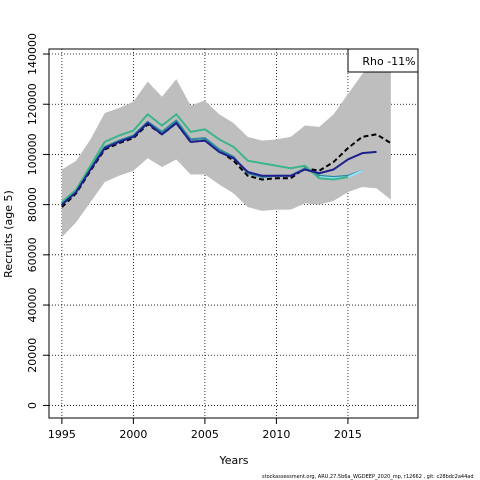 The width and height of the screenshot is (480, 480). Describe the element at coordinates (32, 154) in the screenshot. I see `y-tick-label: 100000` at that location.